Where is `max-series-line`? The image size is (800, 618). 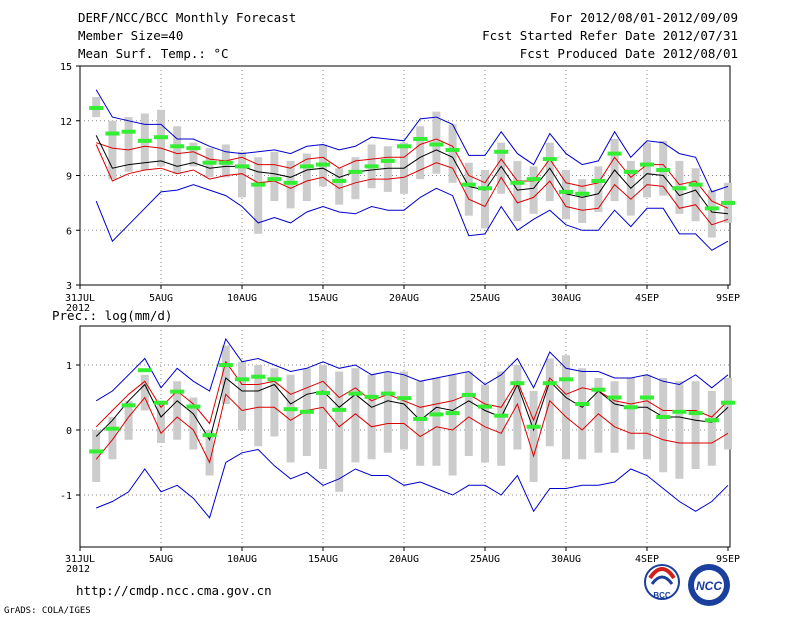
max-series-line is located at coordinates (412, 141).